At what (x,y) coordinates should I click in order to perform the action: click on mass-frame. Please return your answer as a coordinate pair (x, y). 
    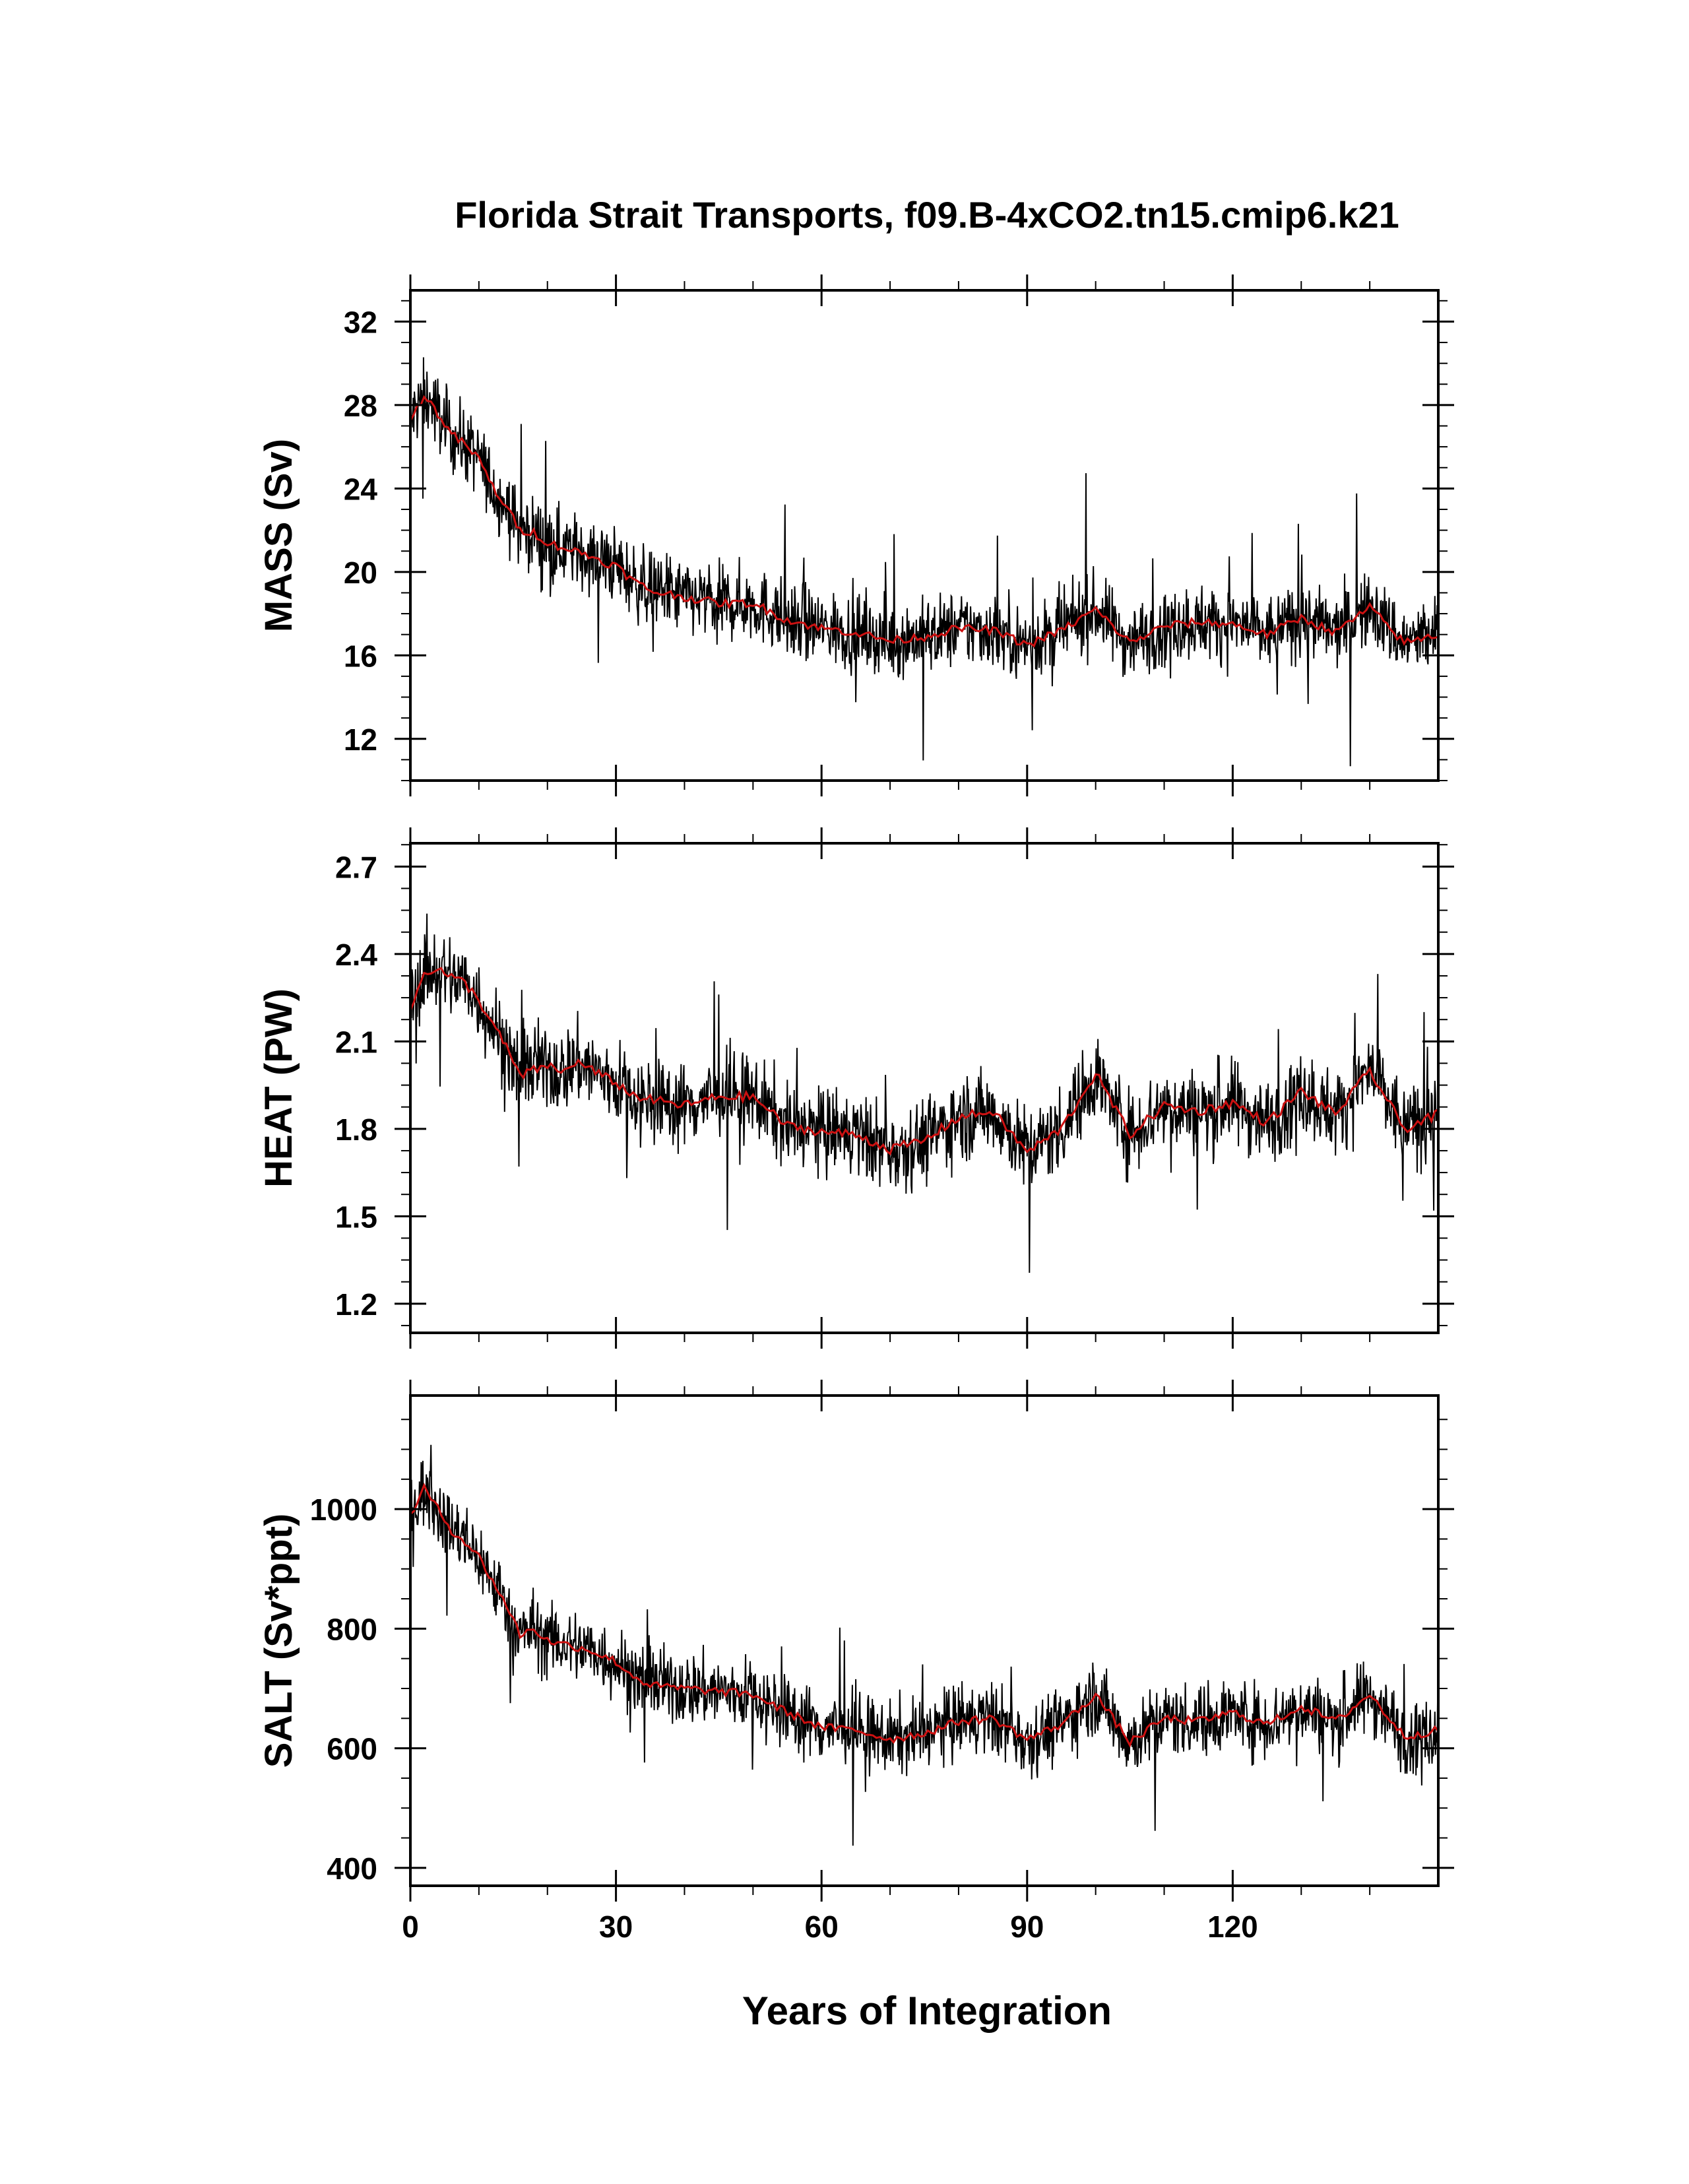
    Looking at the image, I should click on (924, 535).